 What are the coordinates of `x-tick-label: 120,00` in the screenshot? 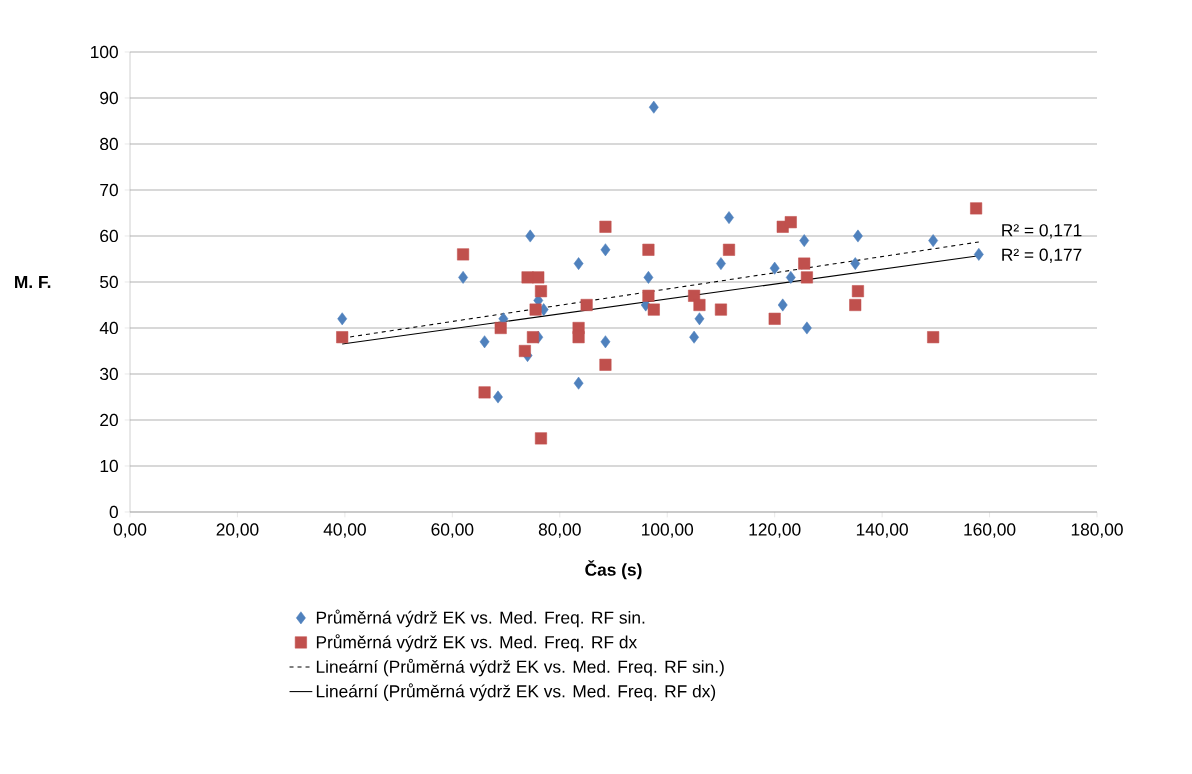 It's located at (775, 530).